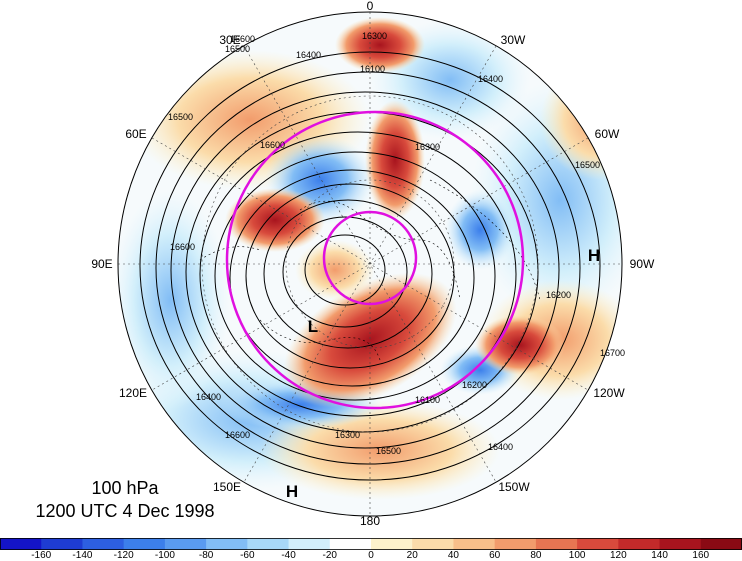 Image resolution: width=742 pixels, height=561 pixels. Describe the element at coordinates (370, 258) in the screenshot. I see `magenta-ring-inner` at that location.